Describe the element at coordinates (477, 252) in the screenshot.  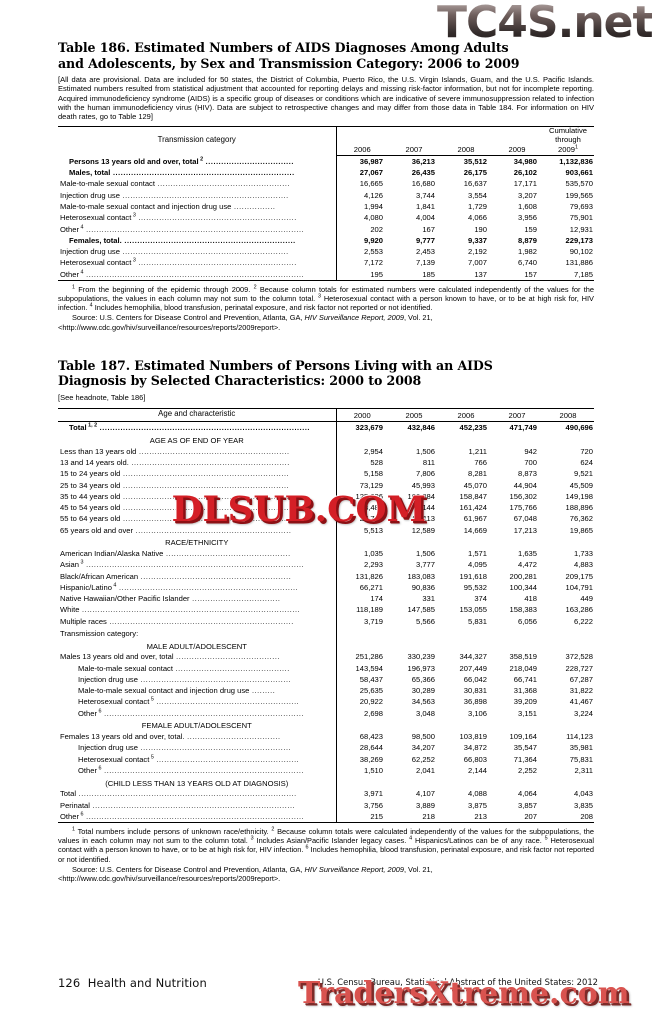
I see `data-cell: 2,192` at that location.